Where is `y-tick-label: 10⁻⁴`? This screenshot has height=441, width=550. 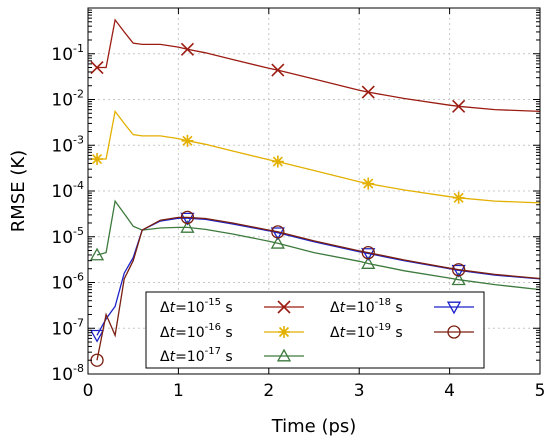 y-tick-label: 10⁻⁴ is located at coordinates (67, 190).